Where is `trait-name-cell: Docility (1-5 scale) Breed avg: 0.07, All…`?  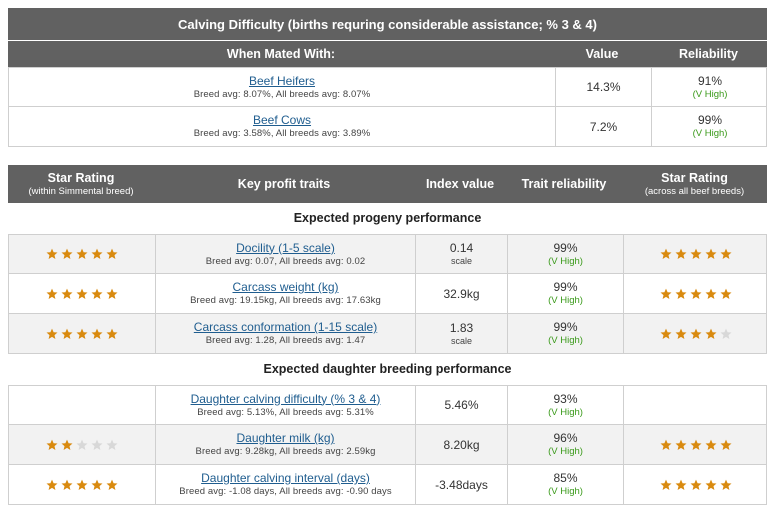
trait-name-cell: Docility (1-5 scale) Breed avg: 0.07, All… is located at coordinates (285, 254).